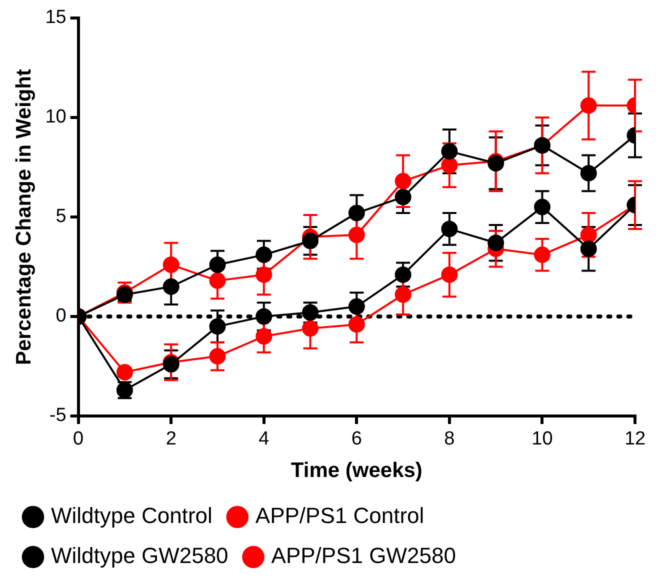 Image resolution: width=660 pixels, height=584 pixels. Describe the element at coordinates (55, 117) in the screenshot. I see `y-tick-label: 10` at that location.